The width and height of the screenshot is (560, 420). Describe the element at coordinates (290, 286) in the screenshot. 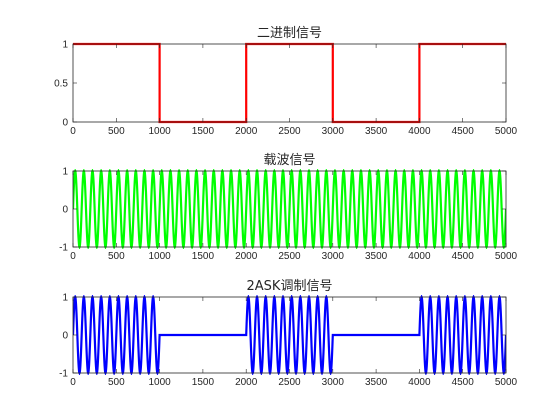

I see `panel-title: 2ASK调制信号` at that location.